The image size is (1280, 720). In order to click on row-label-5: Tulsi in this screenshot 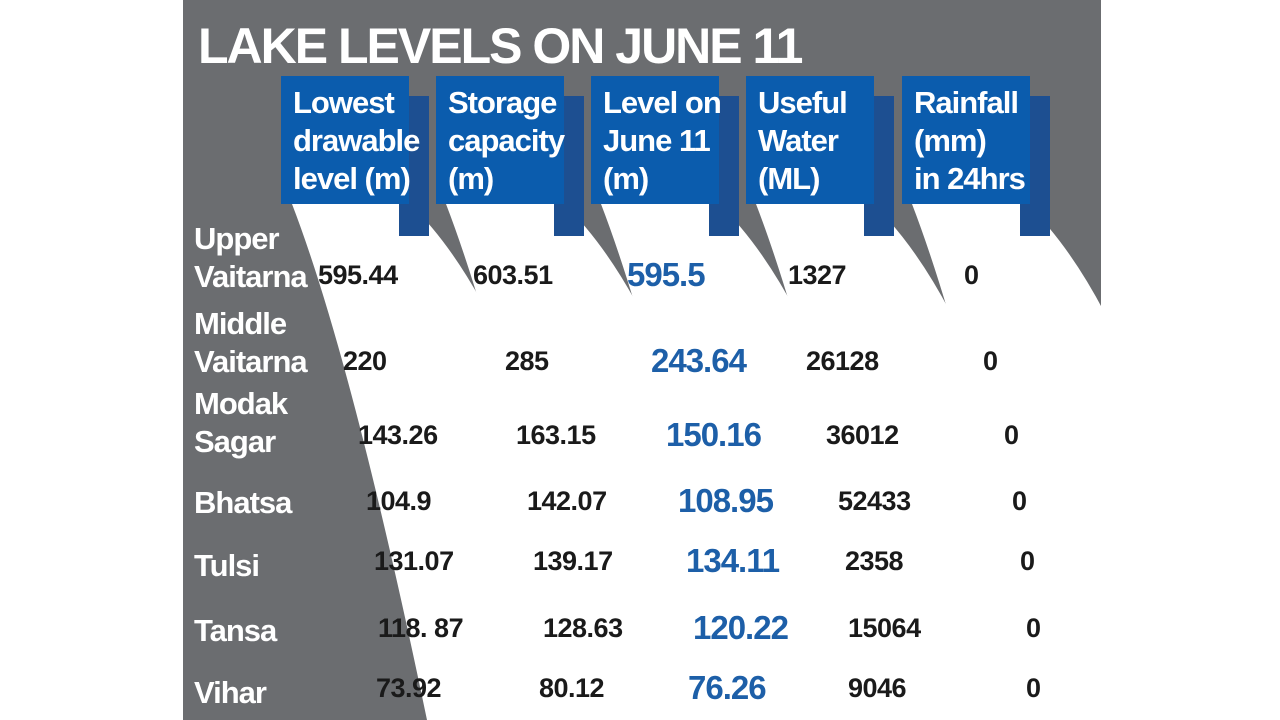, I will do `click(227, 566)`.